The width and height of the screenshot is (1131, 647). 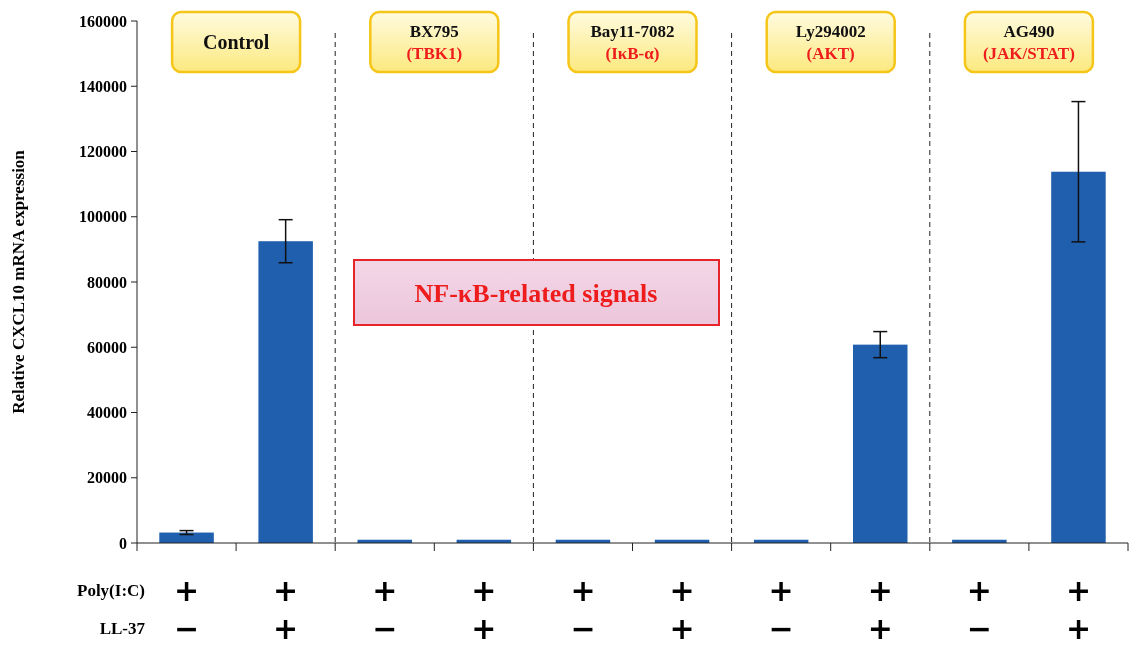 I want to click on label-box: BX795 (TBK1), so click(x=434, y=42).